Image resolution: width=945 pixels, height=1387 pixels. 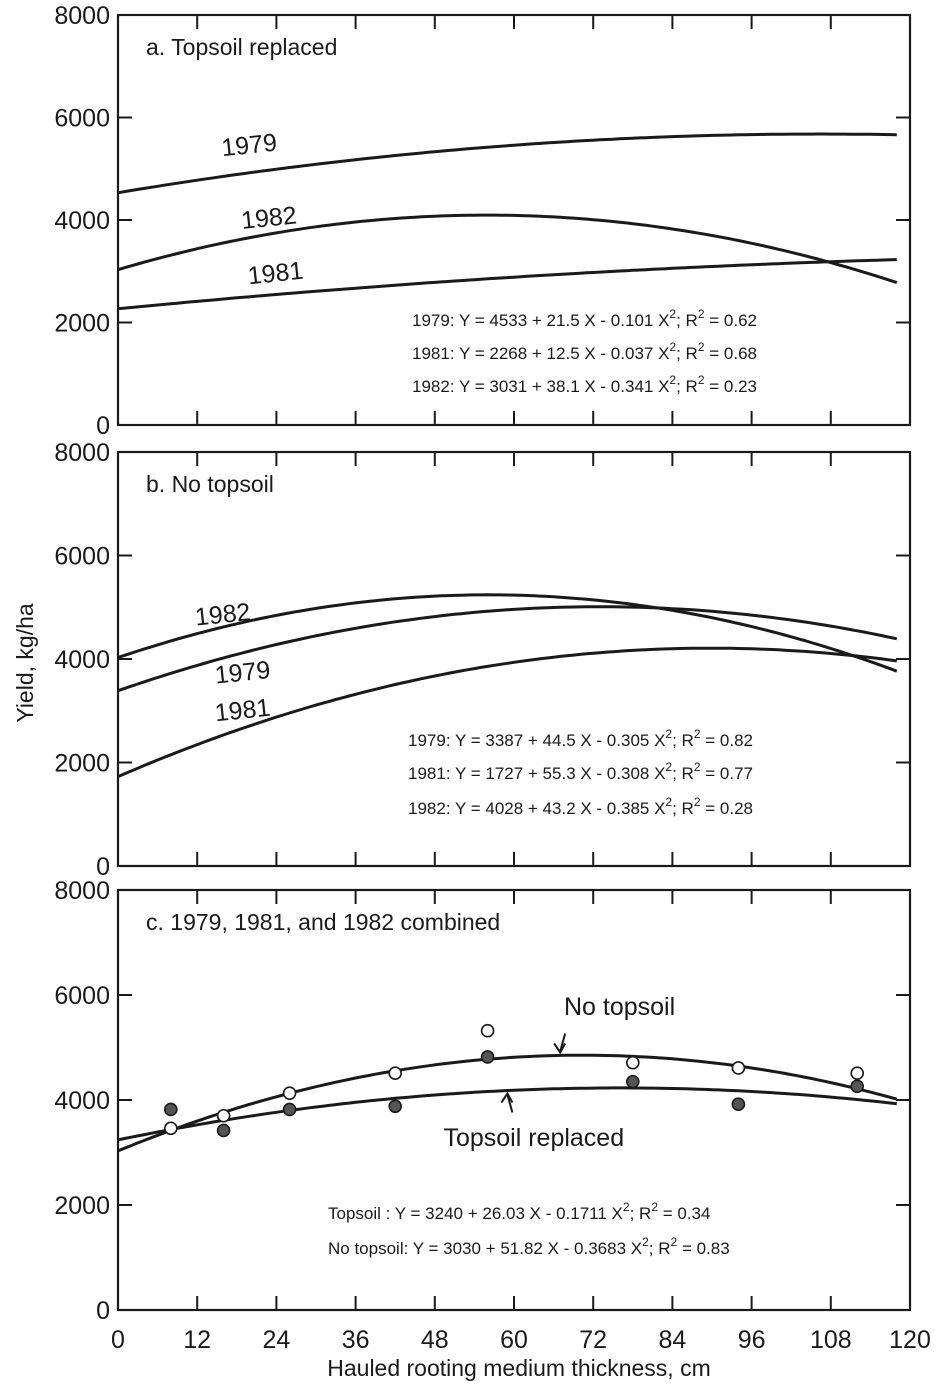 What do you see at coordinates (197, 1340) in the screenshot?
I see `x-tick-label: 12` at bounding box center [197, 1340].